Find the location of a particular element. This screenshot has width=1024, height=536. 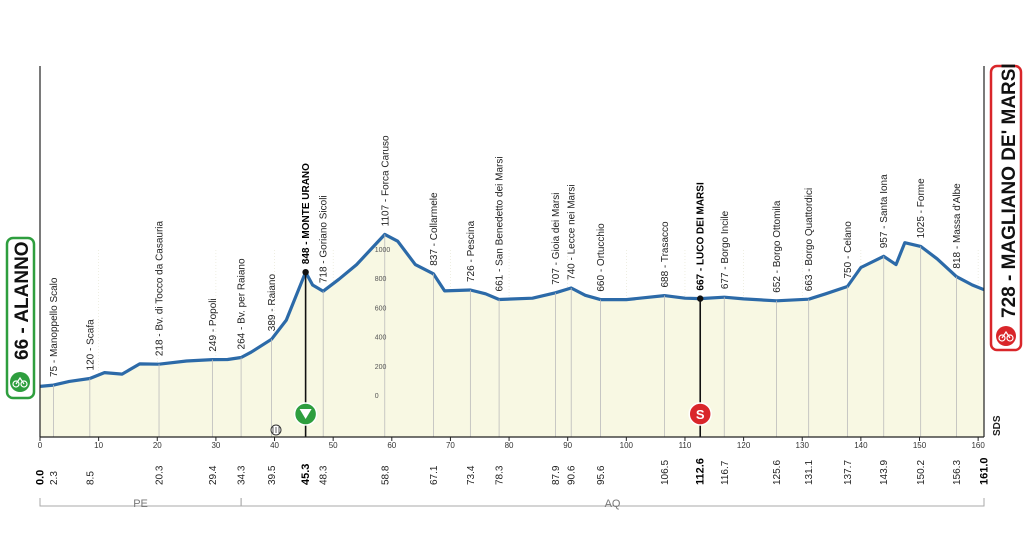

x-tick-label: 160 is located at coordinates (978, 445).